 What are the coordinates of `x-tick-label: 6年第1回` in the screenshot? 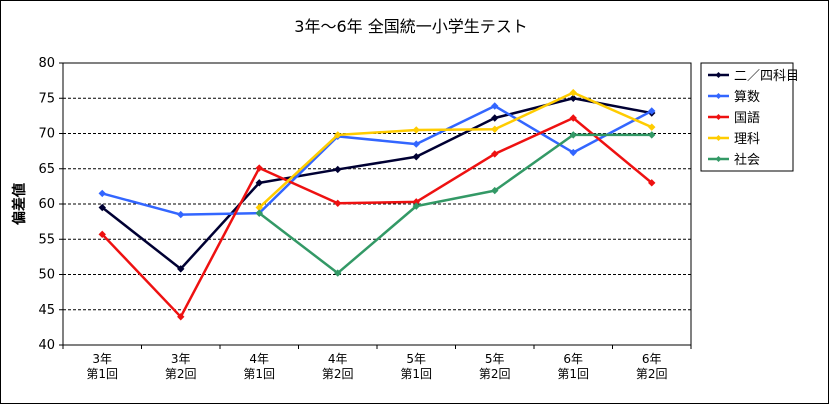 It's located at (573, 366).